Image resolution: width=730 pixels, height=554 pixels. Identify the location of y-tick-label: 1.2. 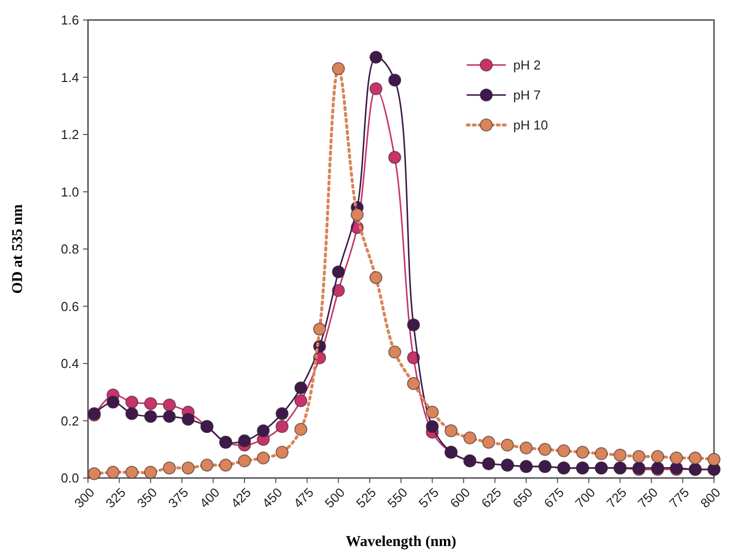
(69, 134).